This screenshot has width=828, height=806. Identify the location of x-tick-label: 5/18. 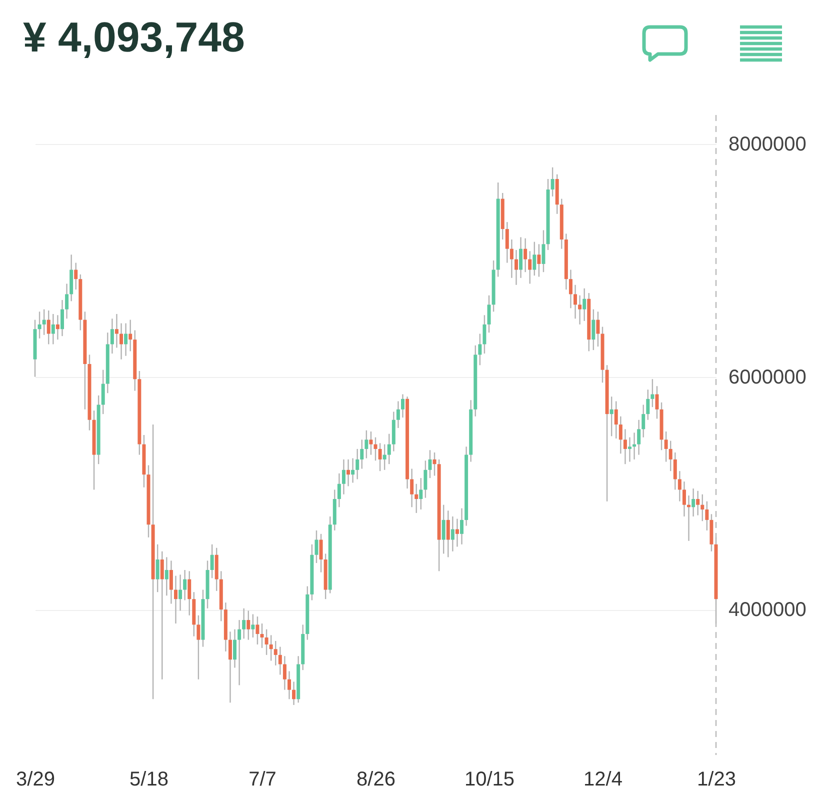
(149, 779).